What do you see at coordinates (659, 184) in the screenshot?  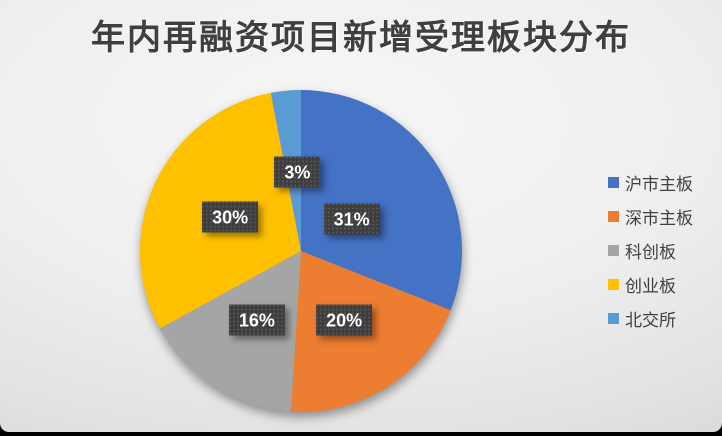 I see `legend-label: 沪市主板` at bounding box center [659, 184].